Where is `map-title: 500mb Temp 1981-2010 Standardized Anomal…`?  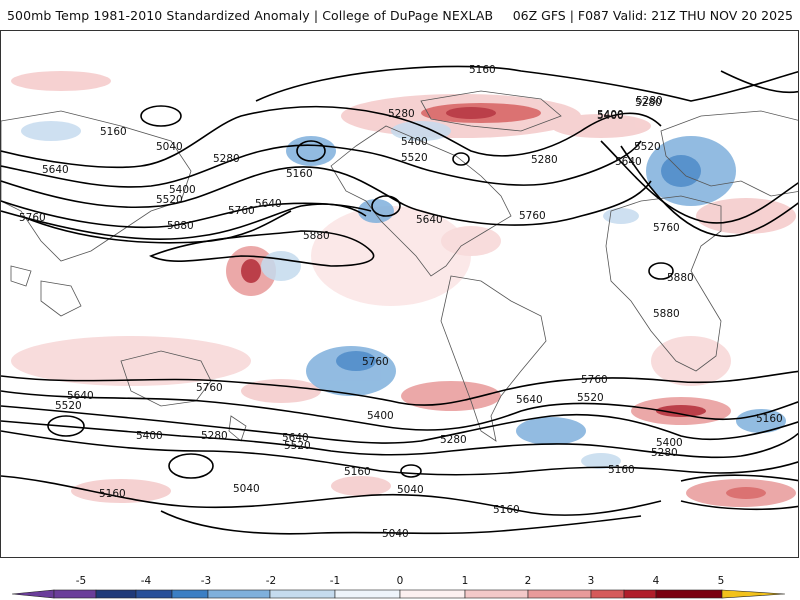 map-title: 500mb Temp 1981-2010 Standardized Anomal… is located at coordinates (250, 15).